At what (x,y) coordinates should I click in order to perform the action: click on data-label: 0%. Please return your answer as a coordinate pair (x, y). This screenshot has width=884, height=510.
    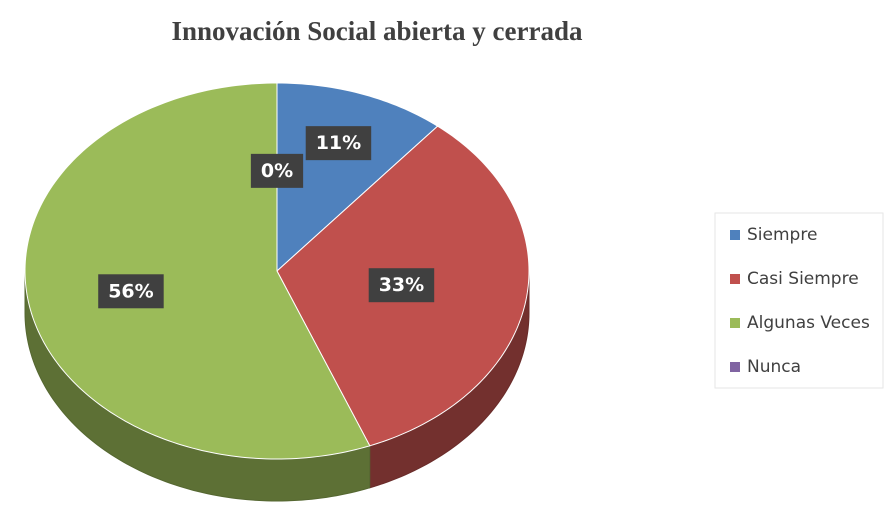
    Looking at the image, I should click on (277, 171).